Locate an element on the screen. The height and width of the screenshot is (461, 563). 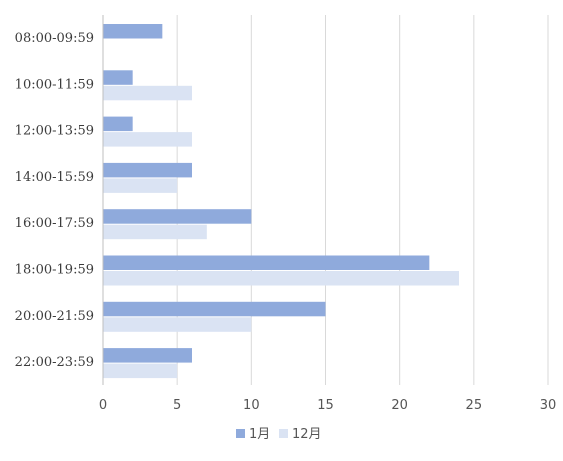
x-tick-label: 25 is located at coordinates (474, 405).